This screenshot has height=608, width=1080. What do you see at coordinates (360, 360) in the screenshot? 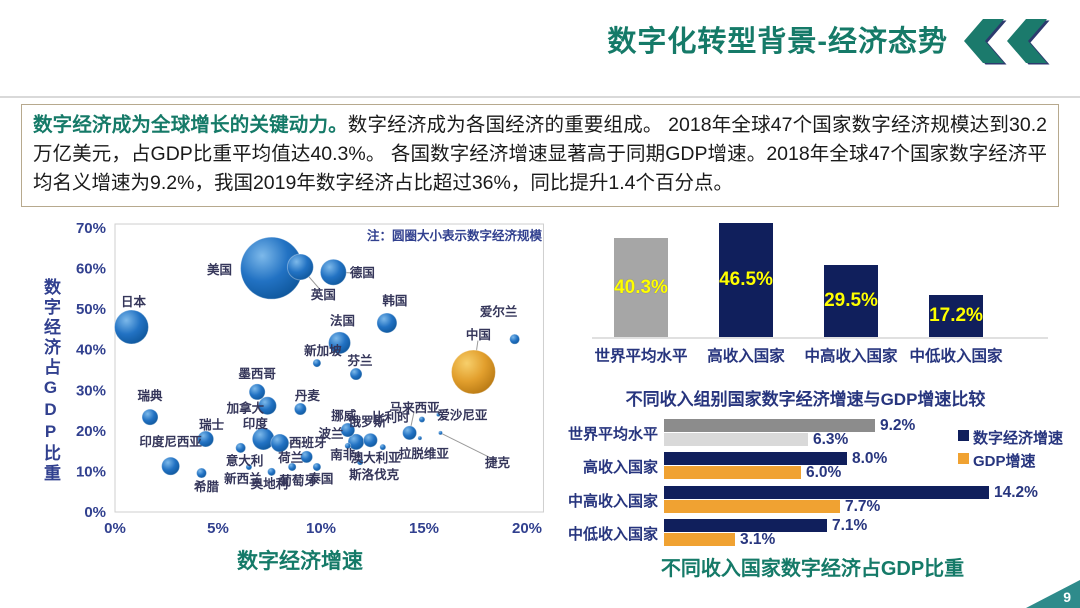
I see `svg-text: 芬兰` at bounding box center [360, 360].